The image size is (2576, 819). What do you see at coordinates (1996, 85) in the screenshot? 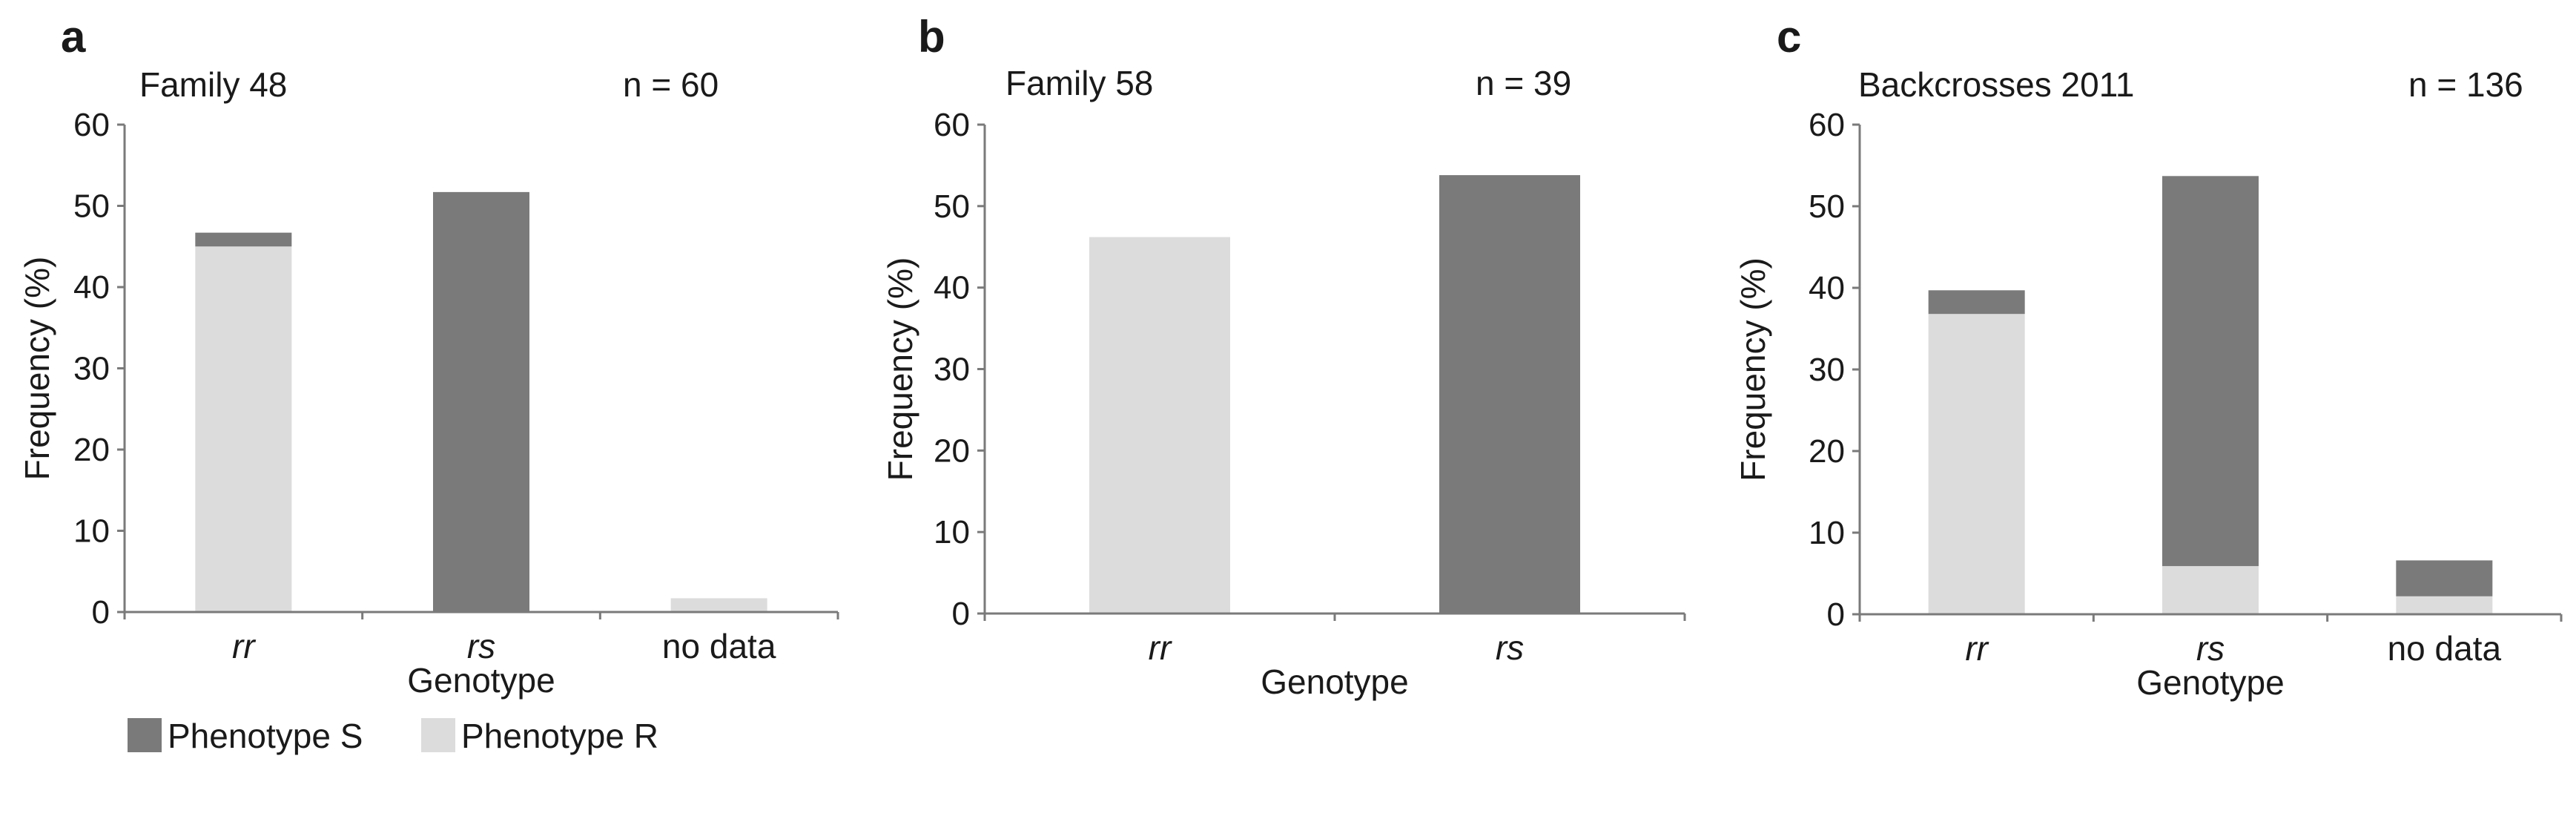
I see `panel-title: Backcrosses 2011` at bounding box center [1996, 85].